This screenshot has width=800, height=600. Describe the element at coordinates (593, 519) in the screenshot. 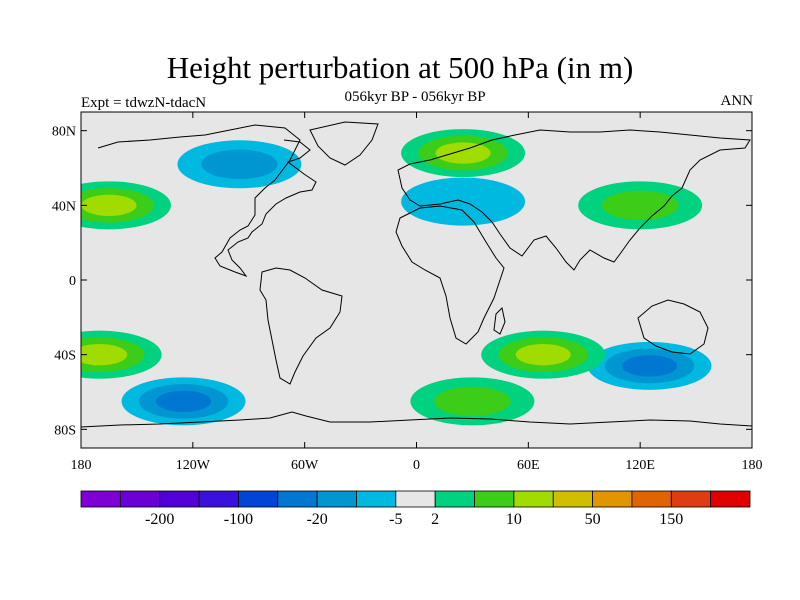

I see `colorbar-label: 50` at that location.